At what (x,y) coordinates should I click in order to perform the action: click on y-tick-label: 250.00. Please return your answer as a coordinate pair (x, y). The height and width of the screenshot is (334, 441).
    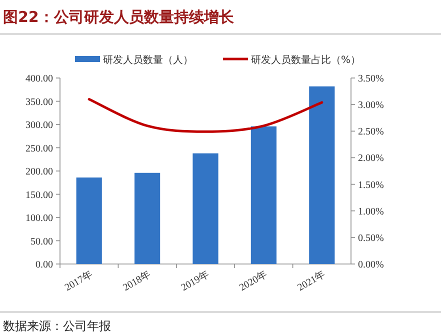
    Looking at the image, I should click on (39, 148).